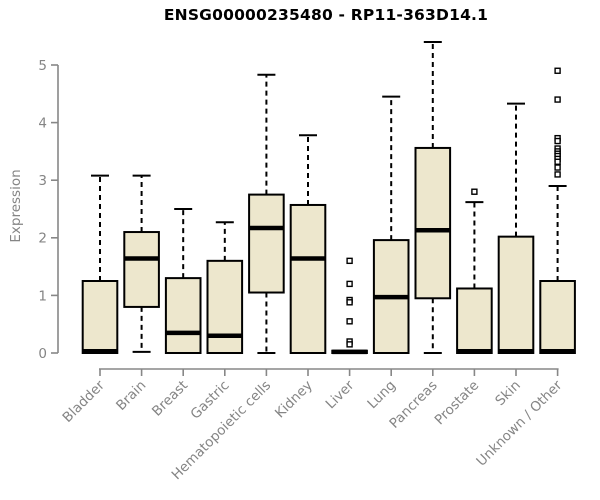 Image resolution: width=600 pixels, height=500 pixels. Describe the element at coordinates (381, 395) in the screenshot. I see `x-category-label: Lung` at that location.